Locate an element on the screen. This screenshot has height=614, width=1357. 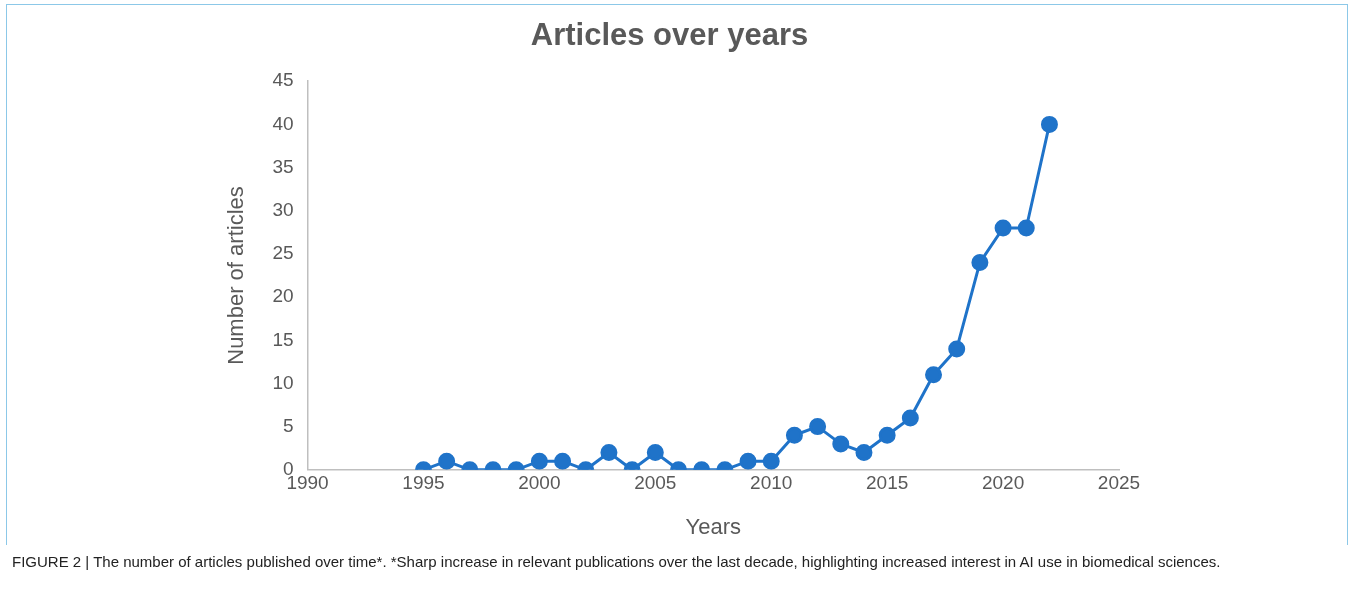
y-tick-label: 30 is located at coordinates (283, 209).